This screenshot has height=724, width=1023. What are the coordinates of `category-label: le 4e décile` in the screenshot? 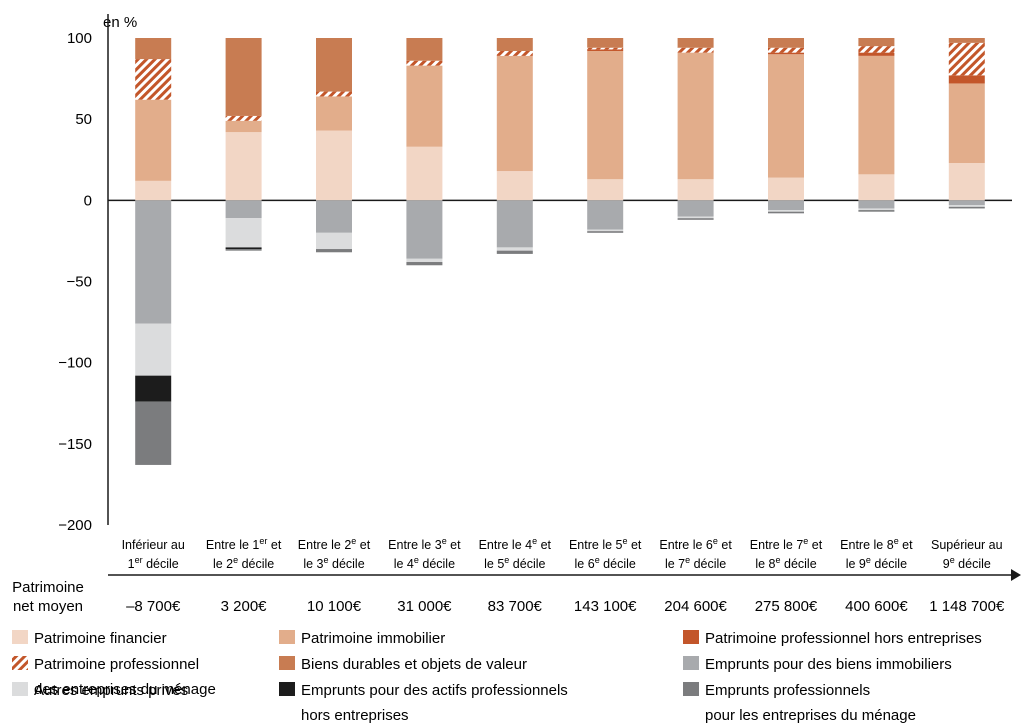 It's located at (424, 563).